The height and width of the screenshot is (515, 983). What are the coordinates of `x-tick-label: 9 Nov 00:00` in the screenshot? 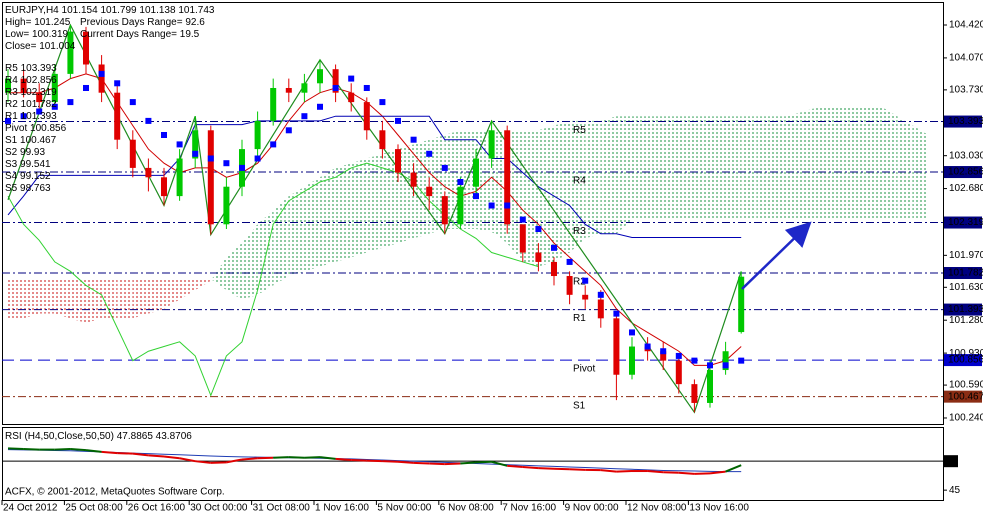 It's located at (592, 508).